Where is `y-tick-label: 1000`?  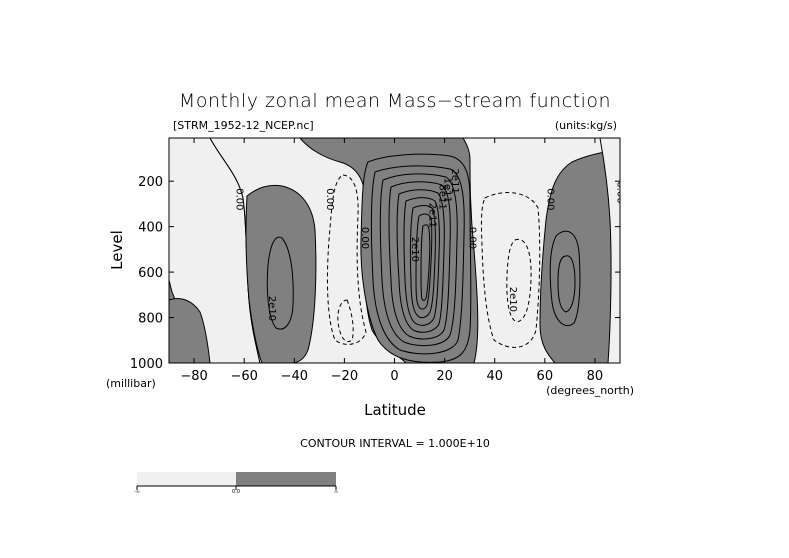
y-tick-label: 1000 is located at coordinates (146, 364).